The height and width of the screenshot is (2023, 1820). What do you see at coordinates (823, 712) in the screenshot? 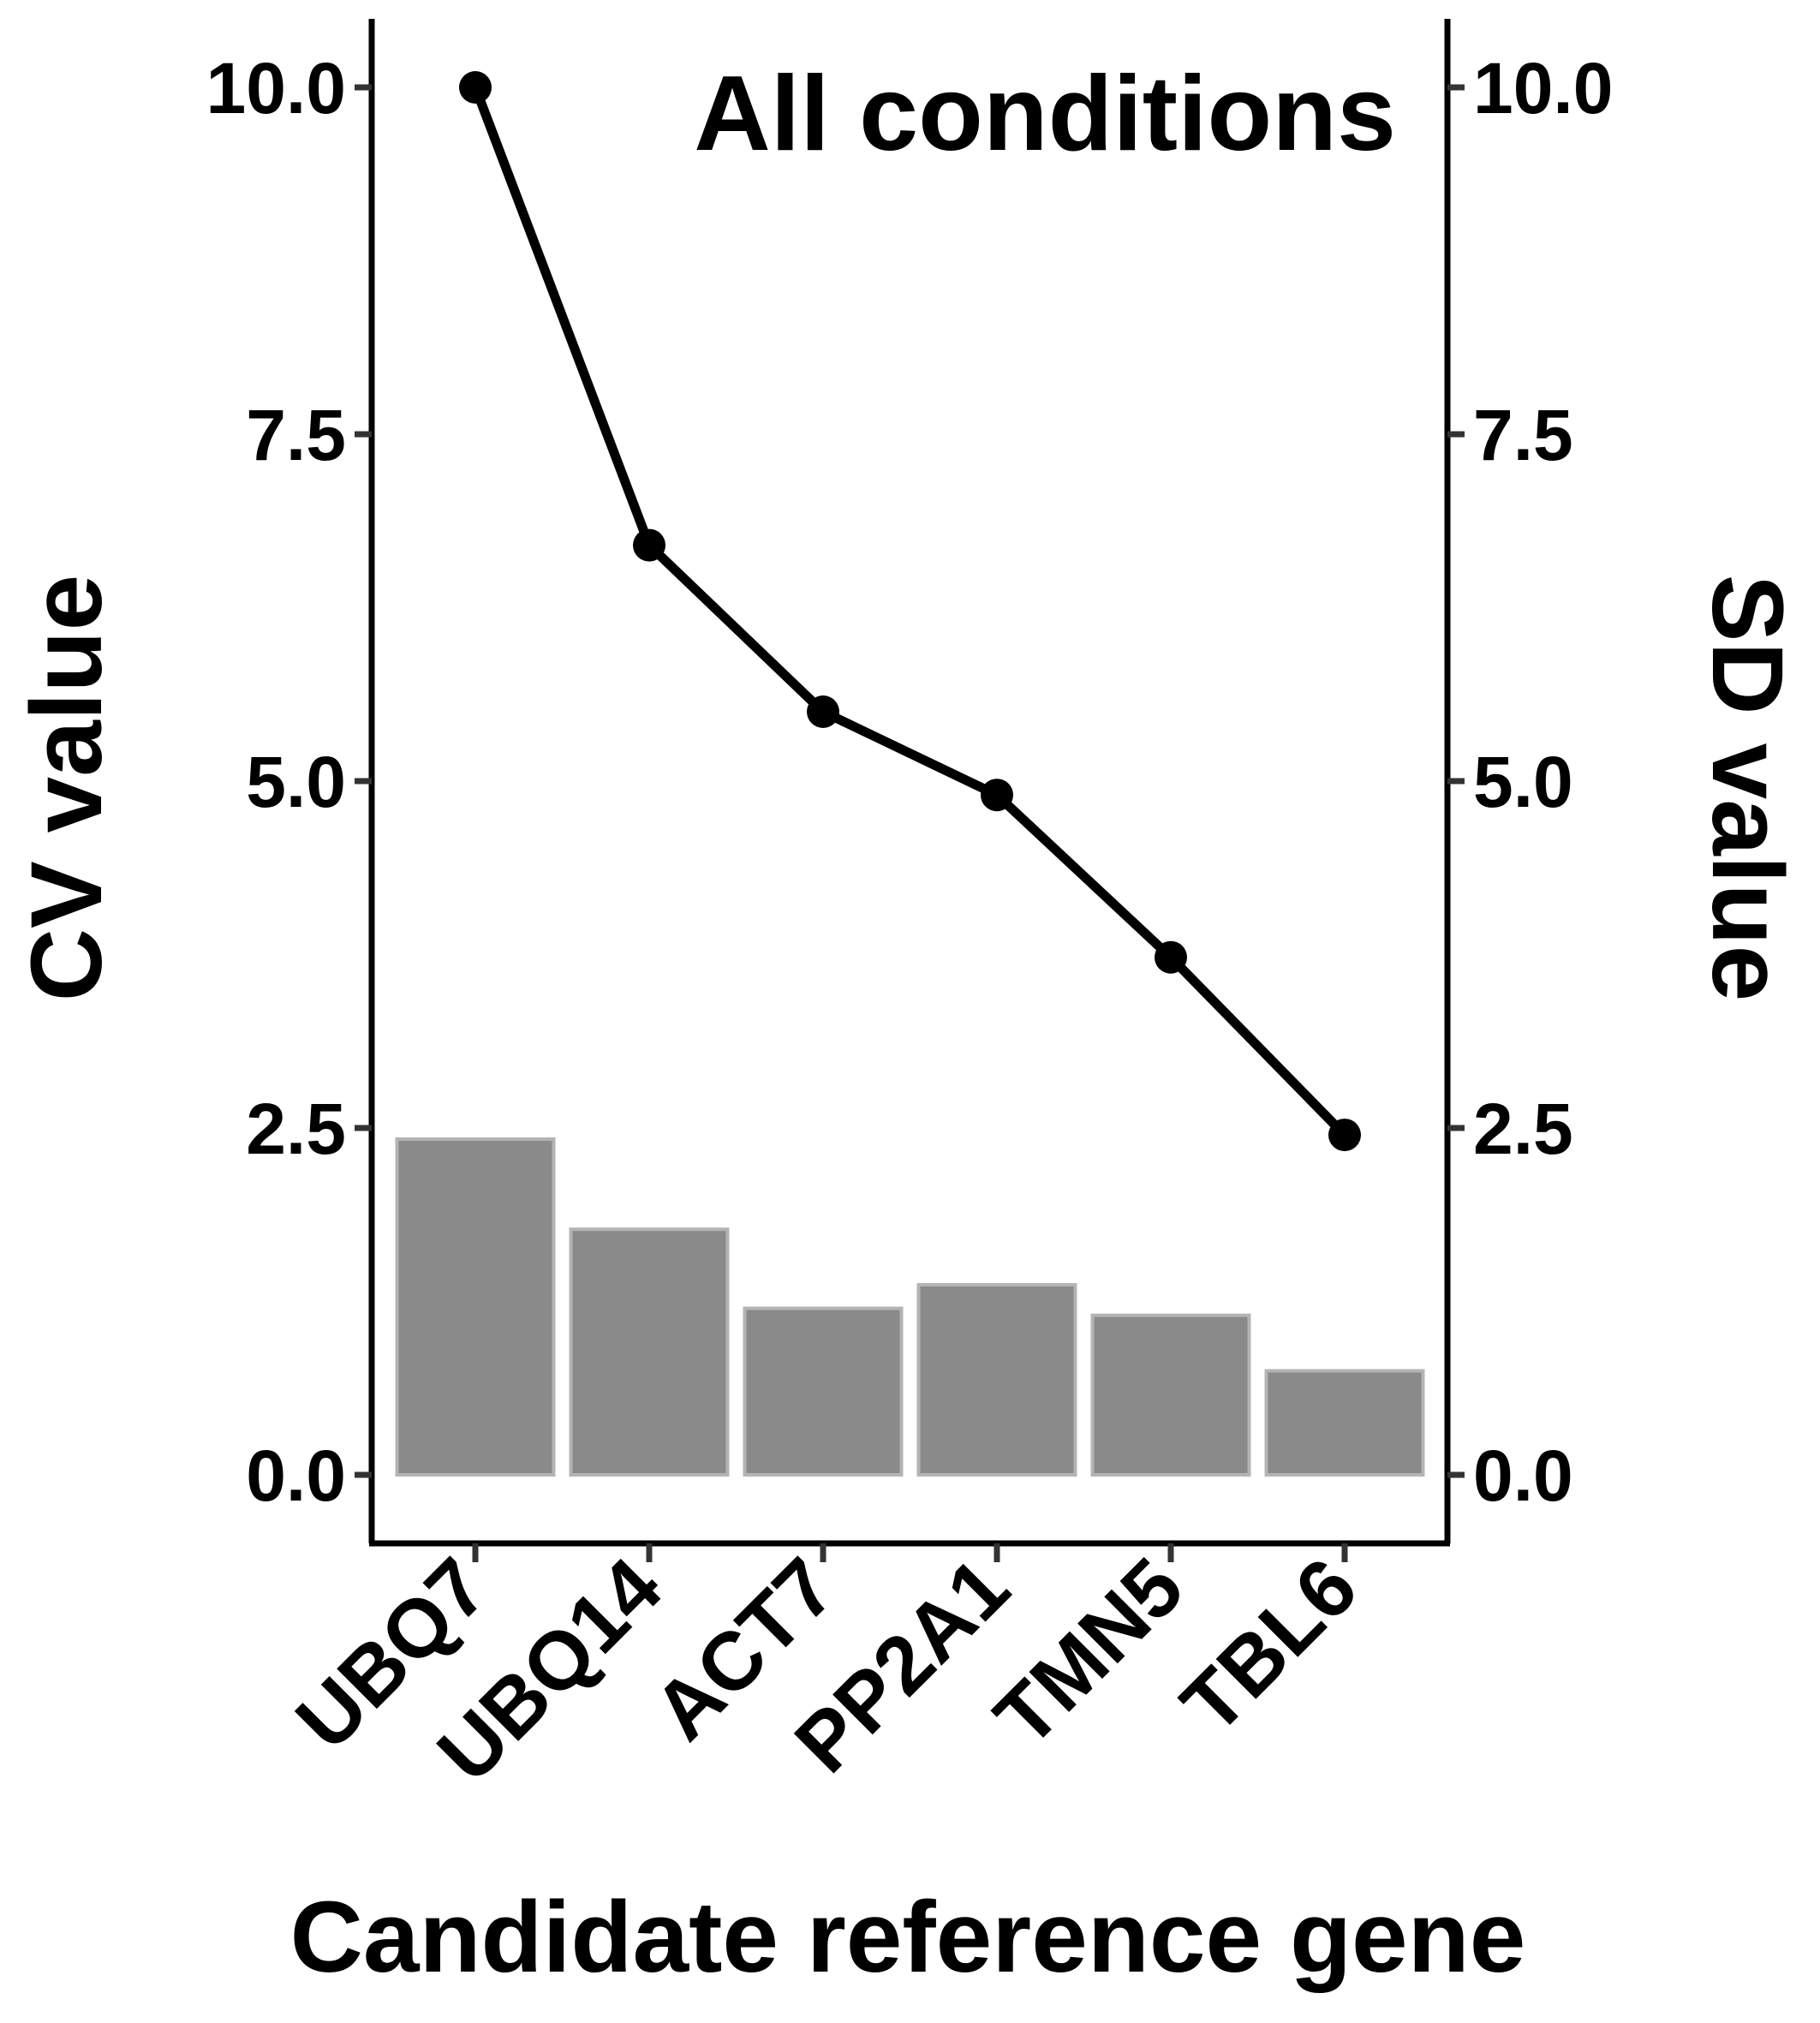
I see `sd-point-act7` at bounding box center [823, 712].